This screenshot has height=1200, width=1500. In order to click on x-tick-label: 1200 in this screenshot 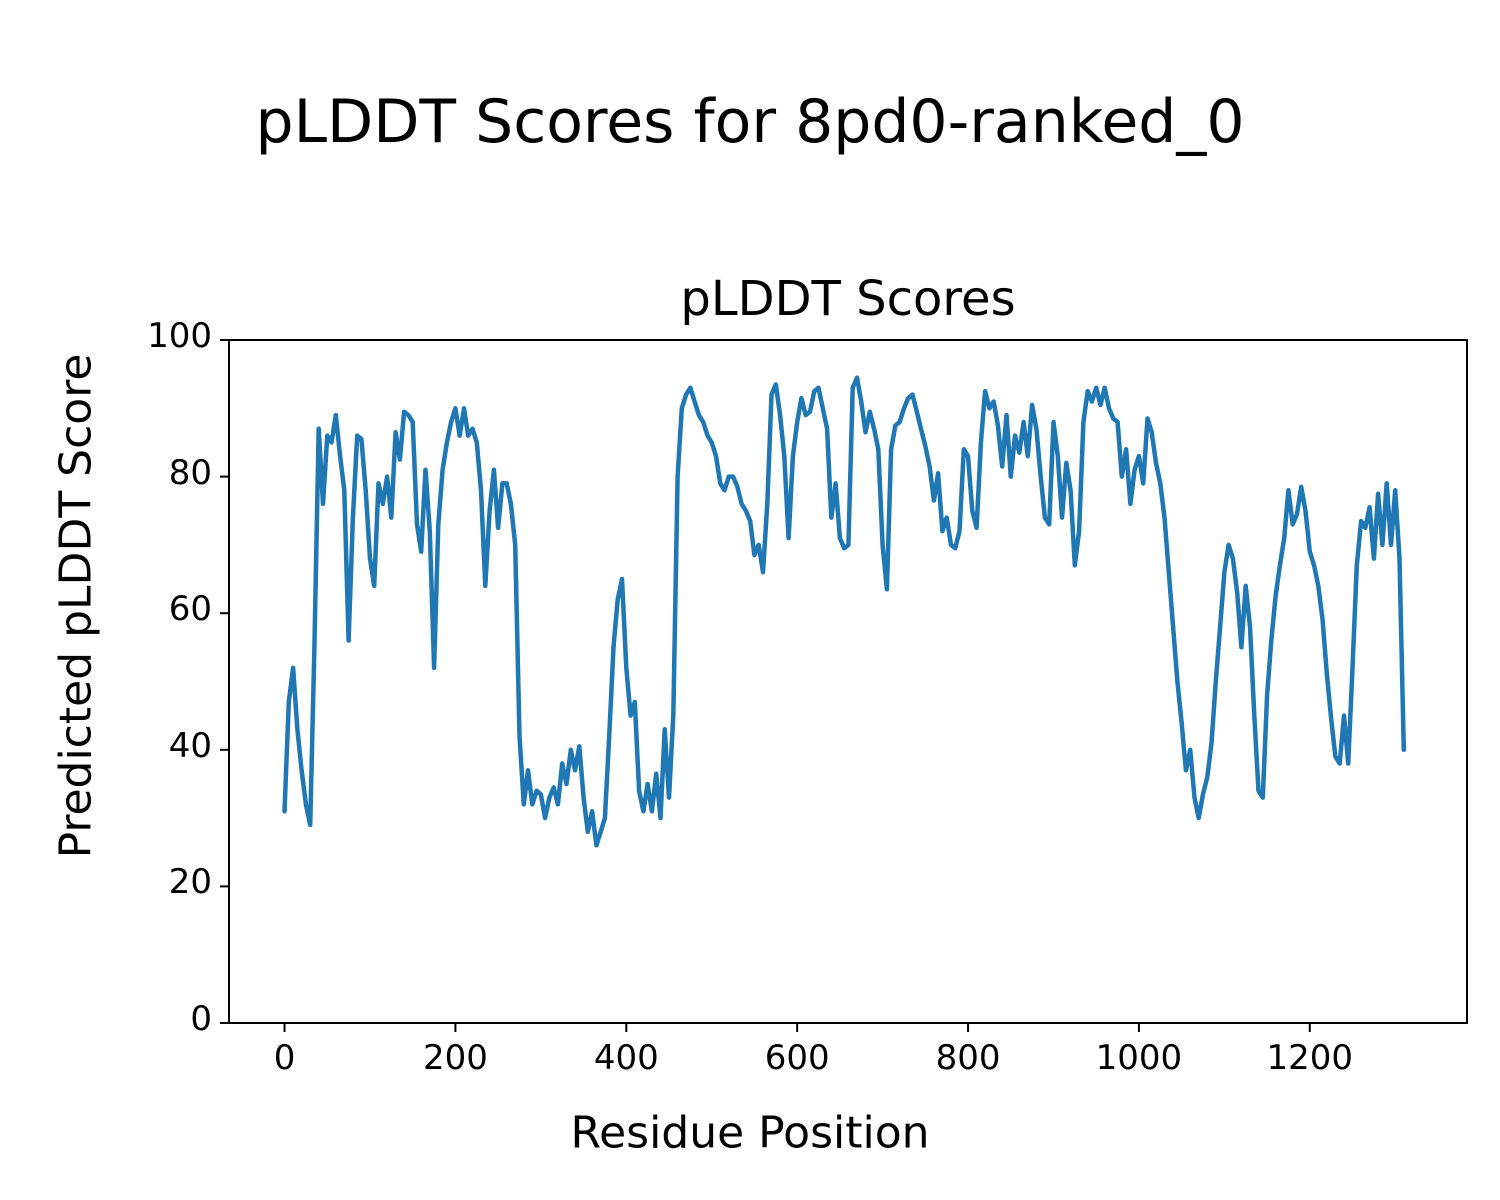, I will do `click(1310, 1058)`.